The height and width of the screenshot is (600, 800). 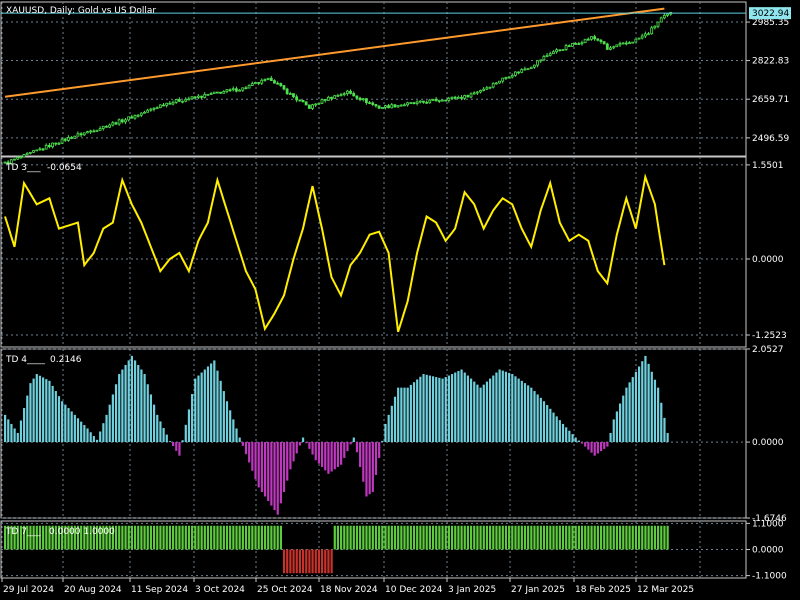 What do you see at coordinates (334, 52) in the screenshot?
I see `trendline` at bounding box center [334, 52].